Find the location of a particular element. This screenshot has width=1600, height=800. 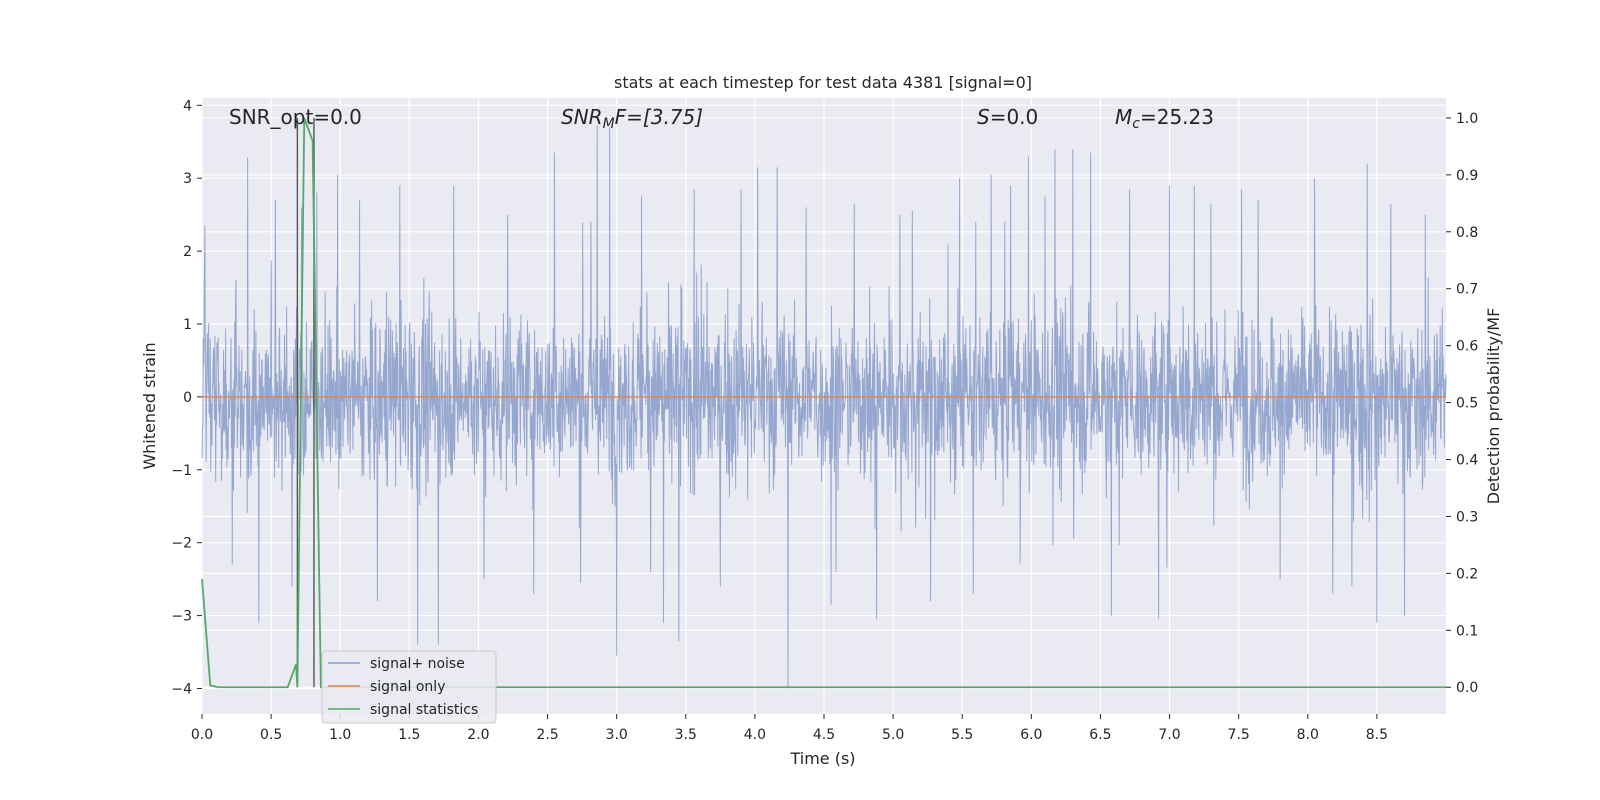

x-tick-label: 4.5 is located at coordinates (824, 735).